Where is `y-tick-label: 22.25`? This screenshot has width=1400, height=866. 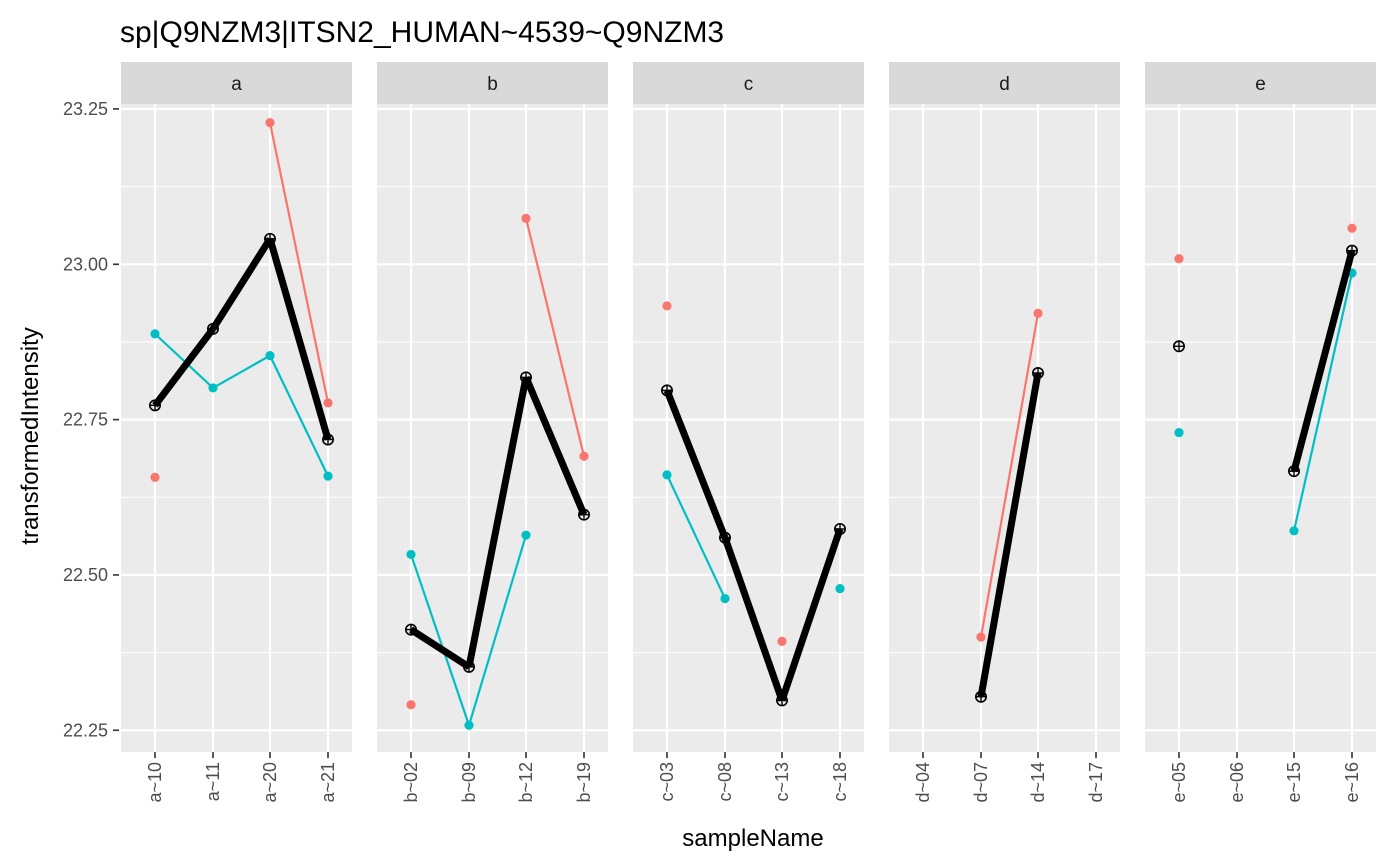
y-tick-label: 22.25 is located at coordinates (85, 730).